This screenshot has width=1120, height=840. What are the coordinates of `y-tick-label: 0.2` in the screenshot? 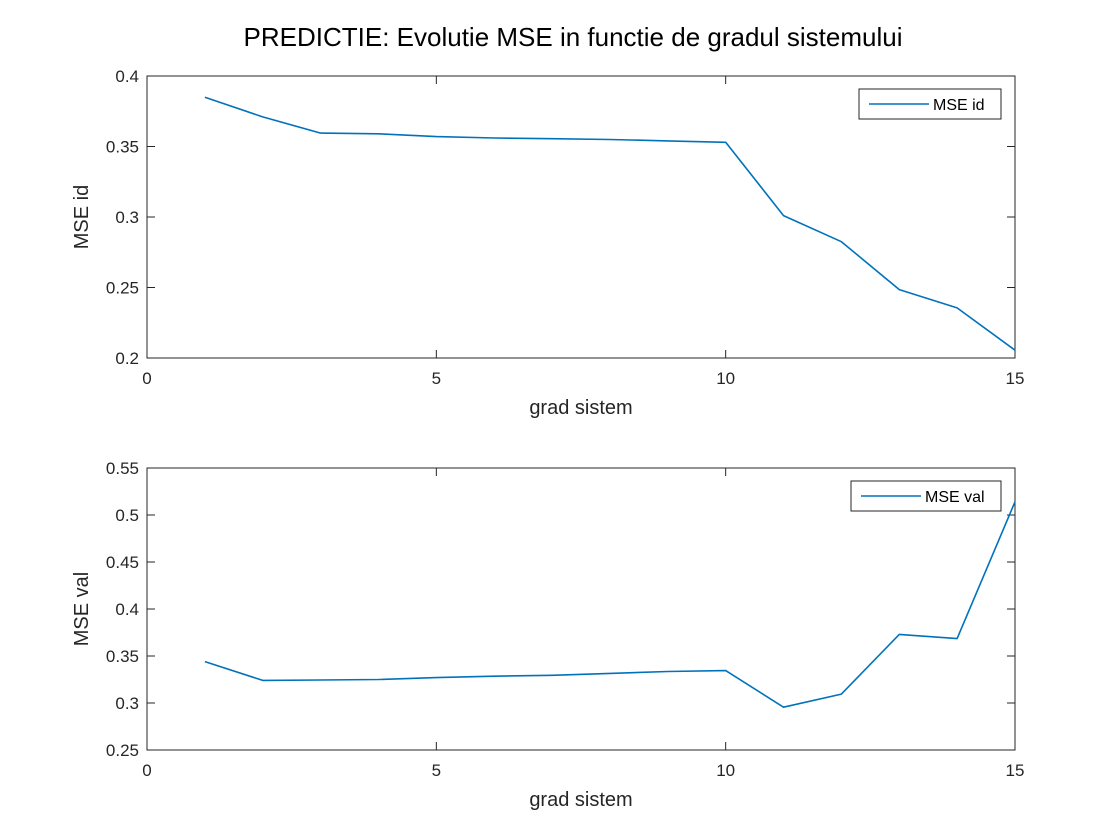 It's located at (127, 358).